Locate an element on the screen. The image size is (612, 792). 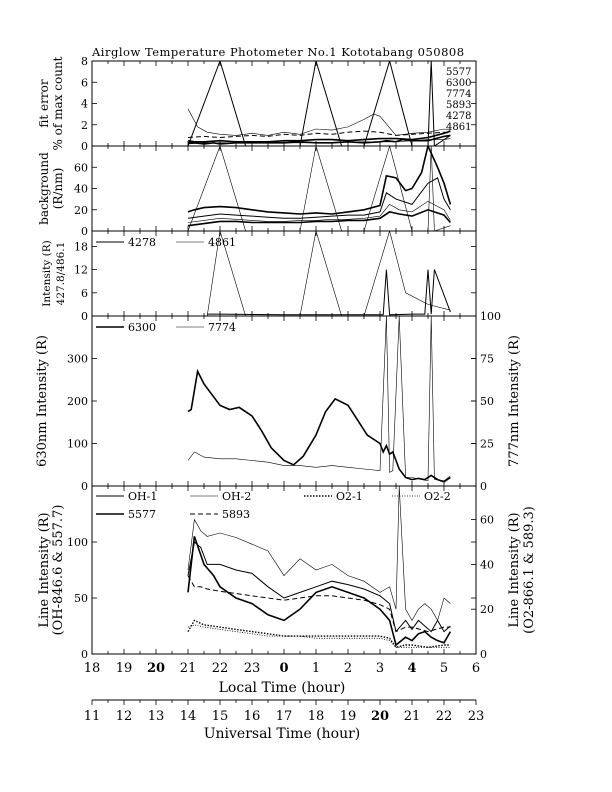
local-tick-label: 2 is located at coordinates (348, 668).